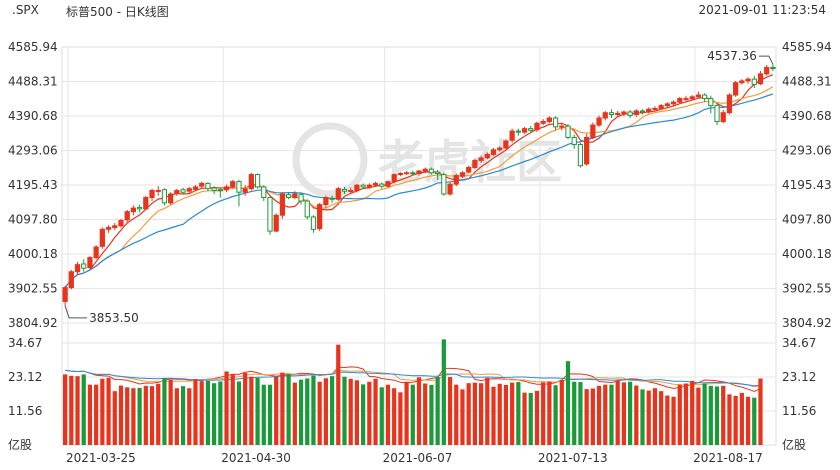 The width and height of the screenshot is (840, 470). What do you see at coordinates (33, 323) in the screenshot?
I see `price-tick-left: 3804.92` at bounding box center [33, 323].